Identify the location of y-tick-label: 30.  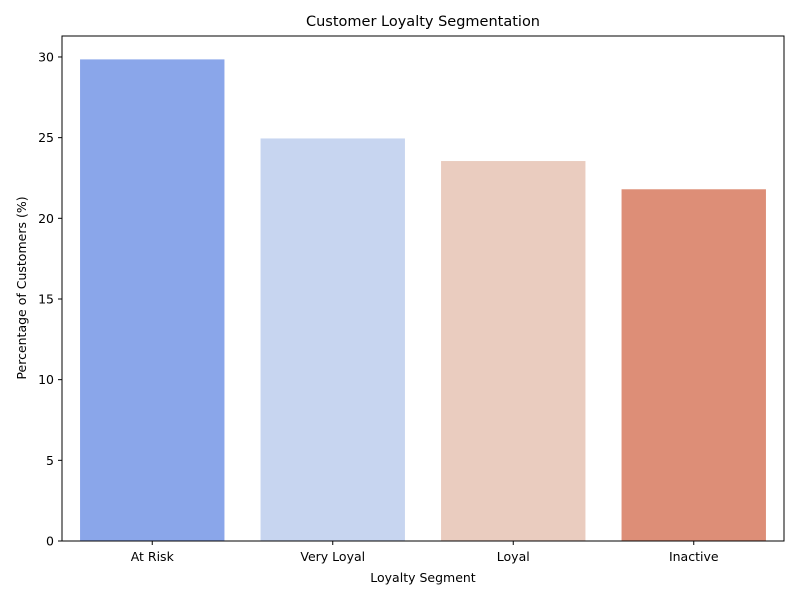
(46, 56).